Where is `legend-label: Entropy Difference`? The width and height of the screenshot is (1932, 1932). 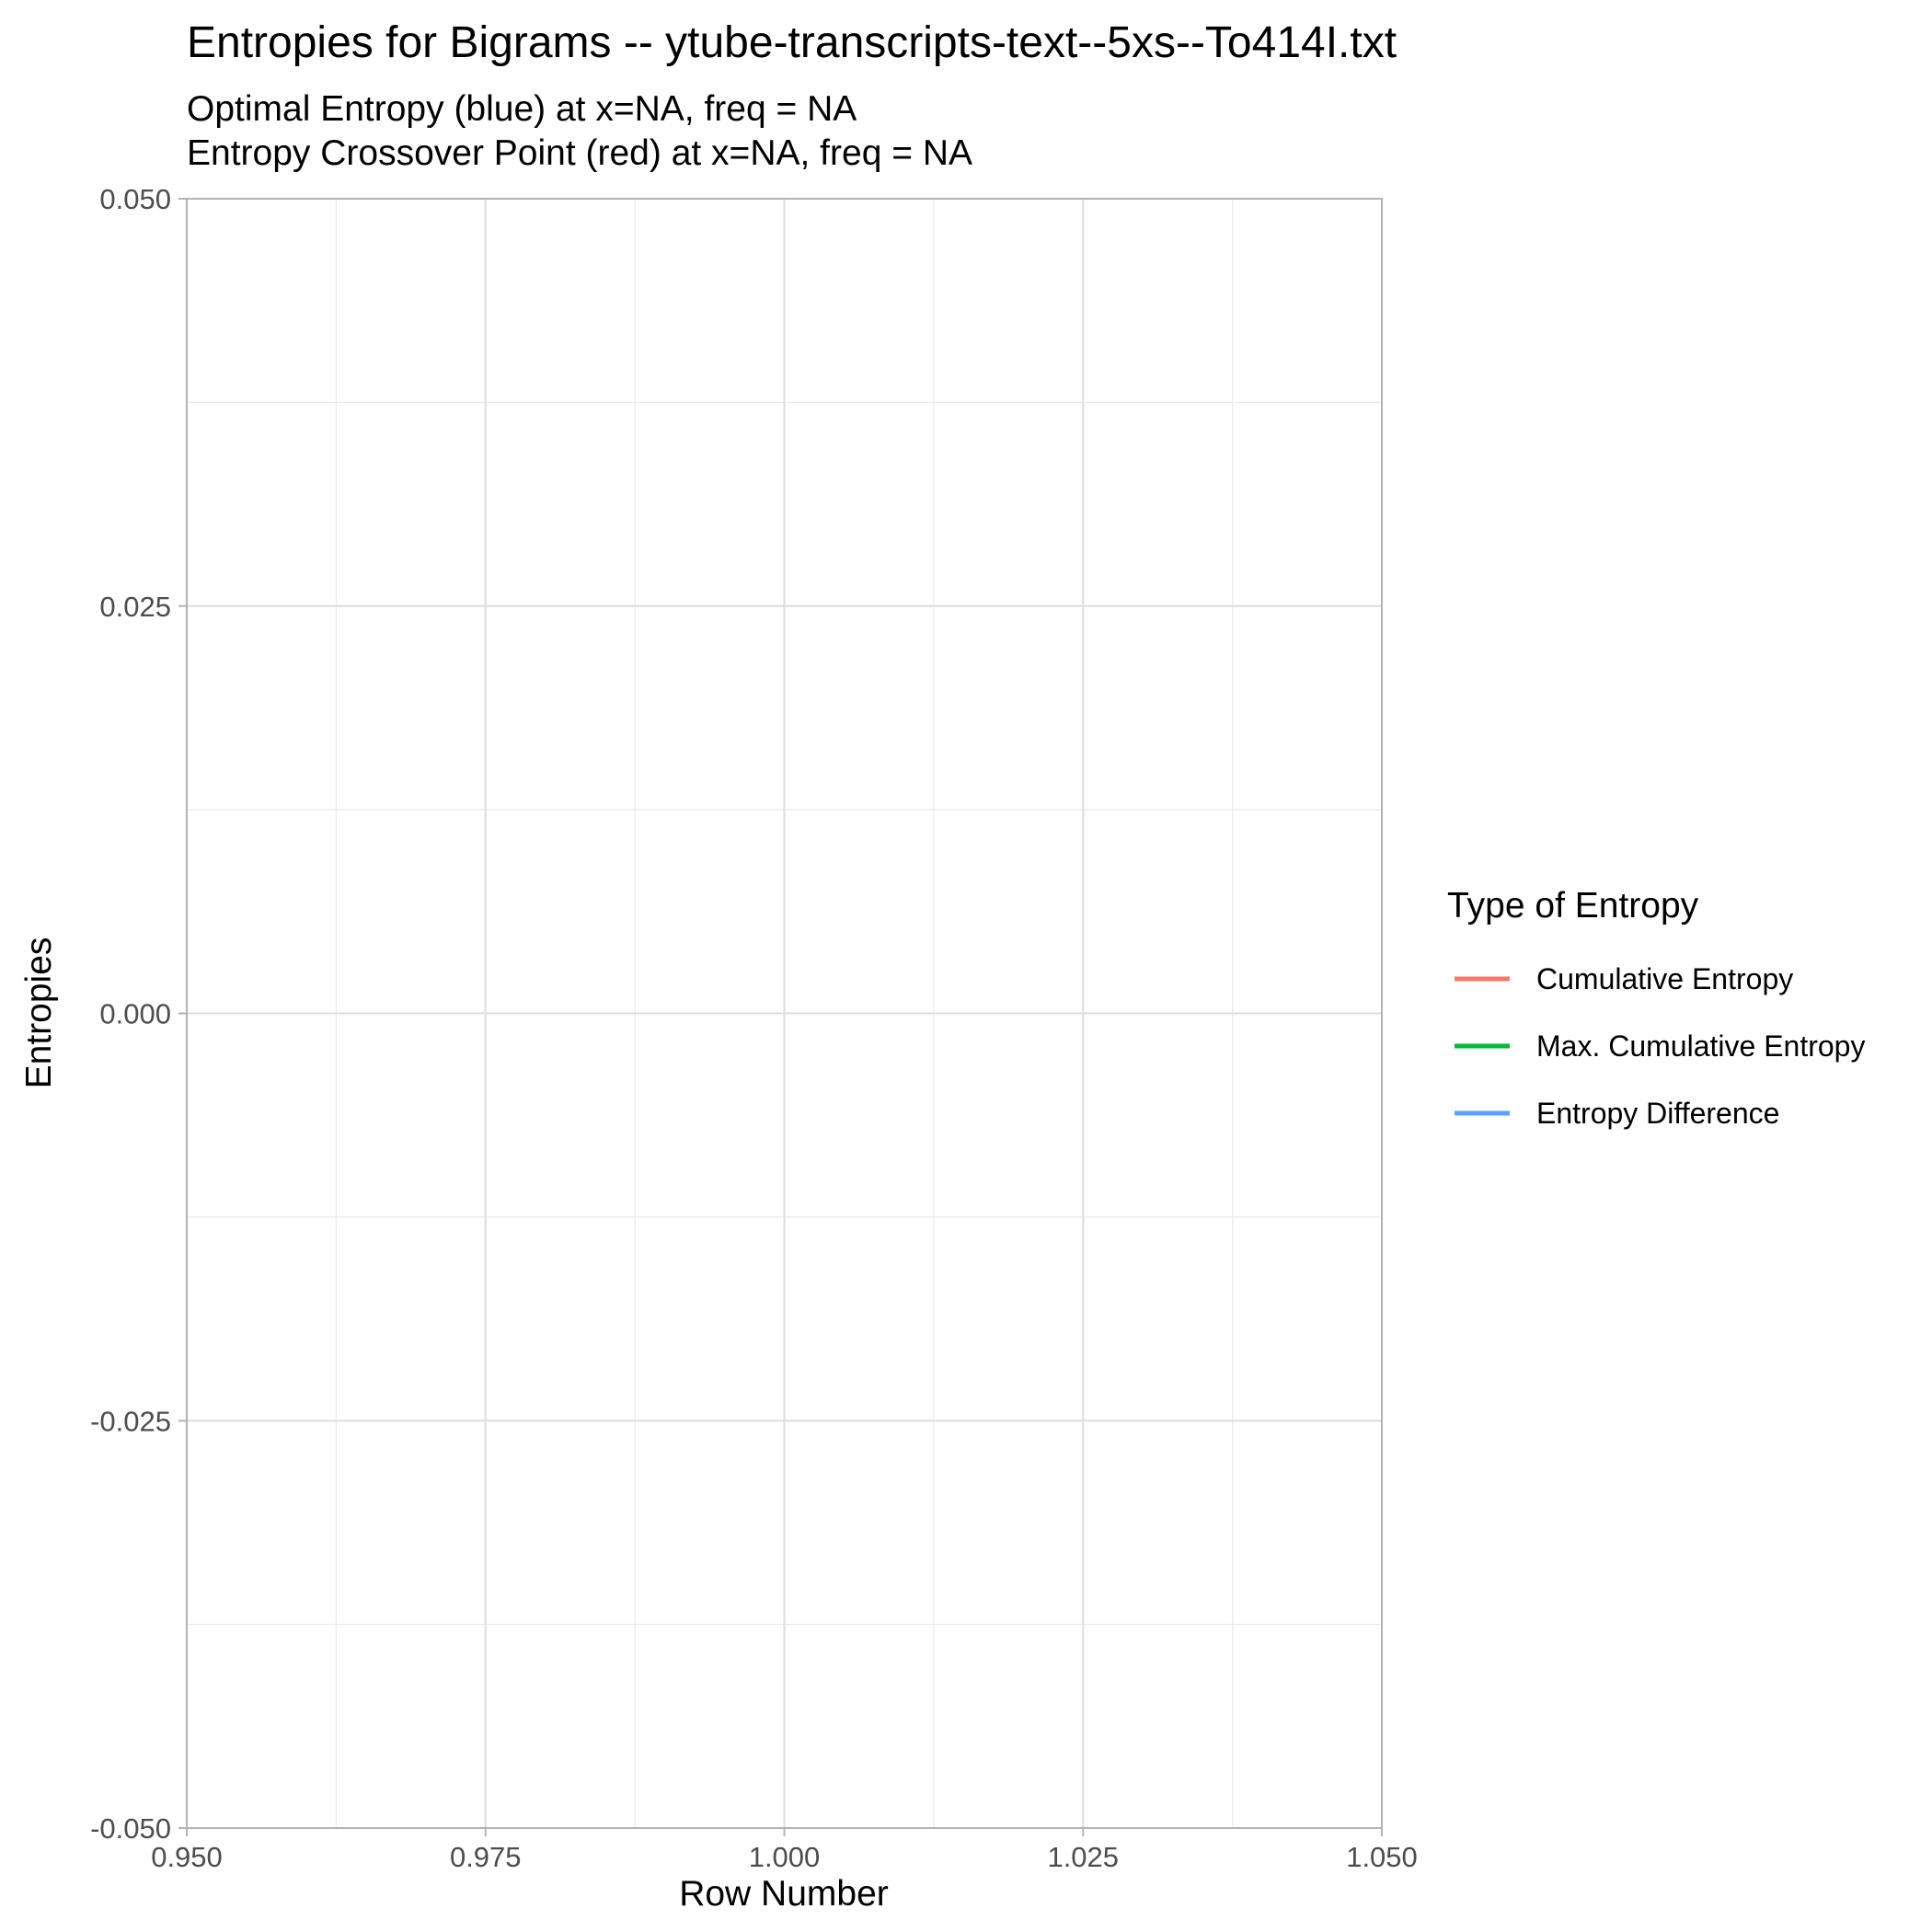
legend-label: Entropy Difference is located at coordinates (1657, 1113).